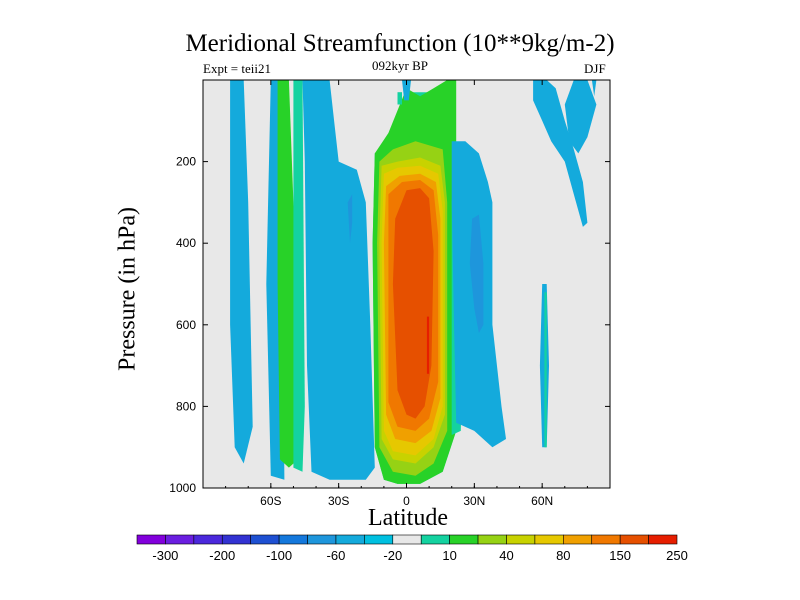 This screenshot has width=800, height=600. Describe the element at coordinates (408, 518) in the screenshot. I see `x-axis-label: Latitude` at that location.